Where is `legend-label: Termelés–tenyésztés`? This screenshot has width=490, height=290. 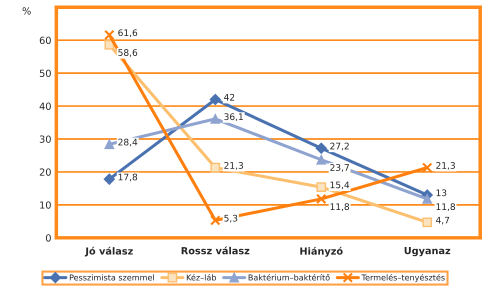 legend-label: Termelés–tenyésztés is located at coordinates (403, 278).